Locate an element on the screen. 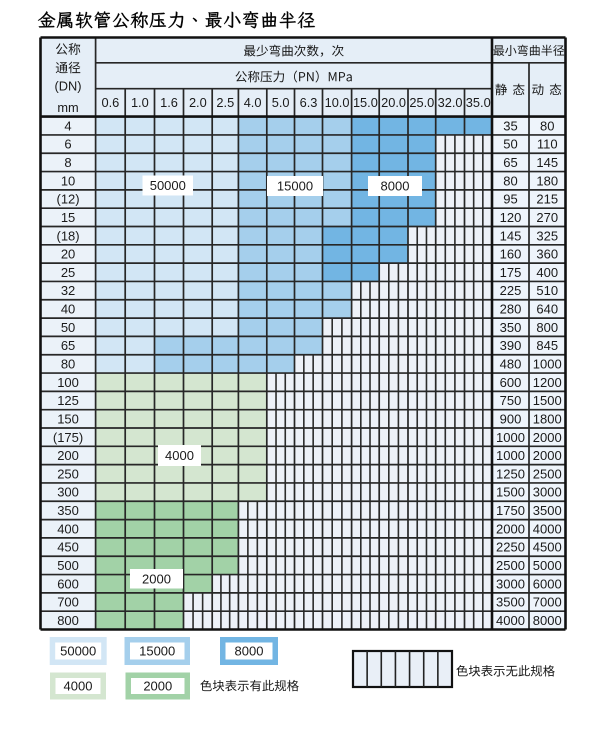 The height and width of the screenshot is (748, 600). svg-text: 2250 is located at coordinates (510, 547).